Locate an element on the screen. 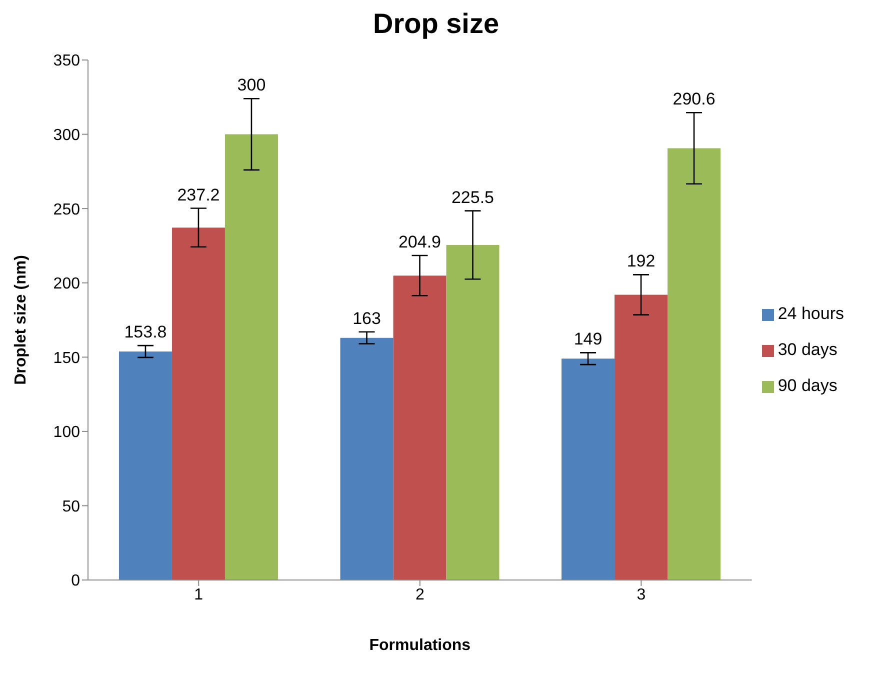 Image resolution: width=872 pixels, height=678 pixels. data-label: 149 is located at coordinates (588, 339).